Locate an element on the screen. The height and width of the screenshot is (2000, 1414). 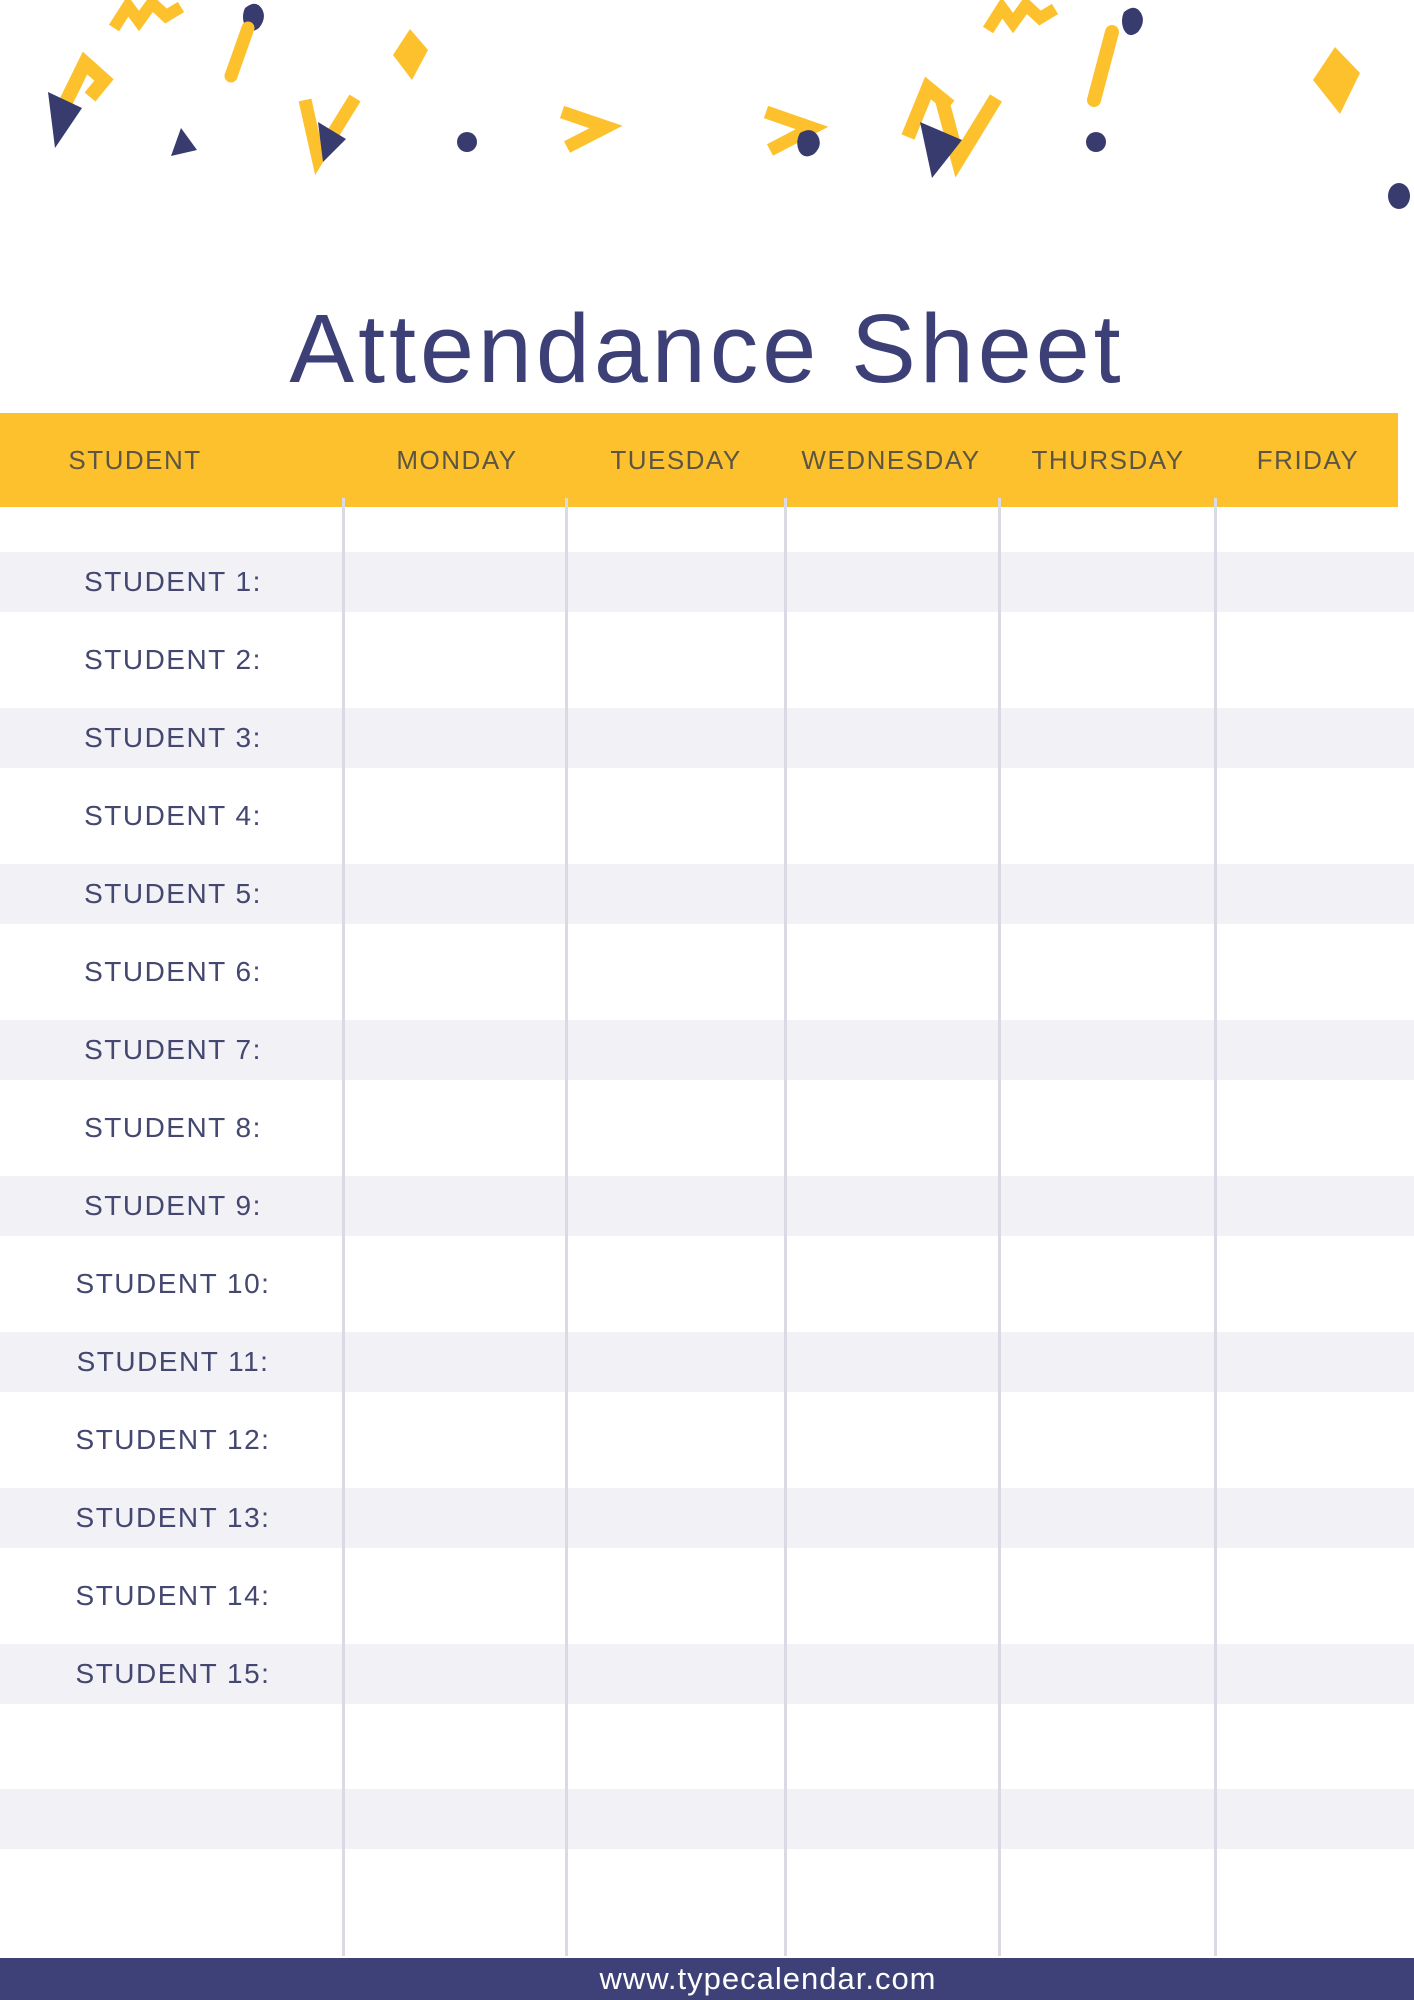
table-row: STUDENT 10: is located at coordinates (707, 1284).